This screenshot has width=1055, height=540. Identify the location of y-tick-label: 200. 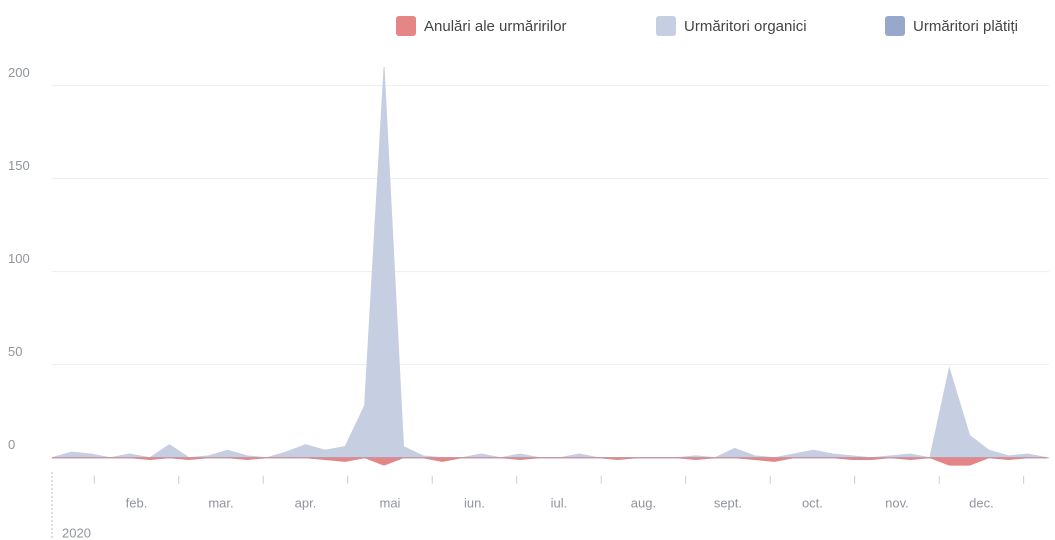
(19, 72).